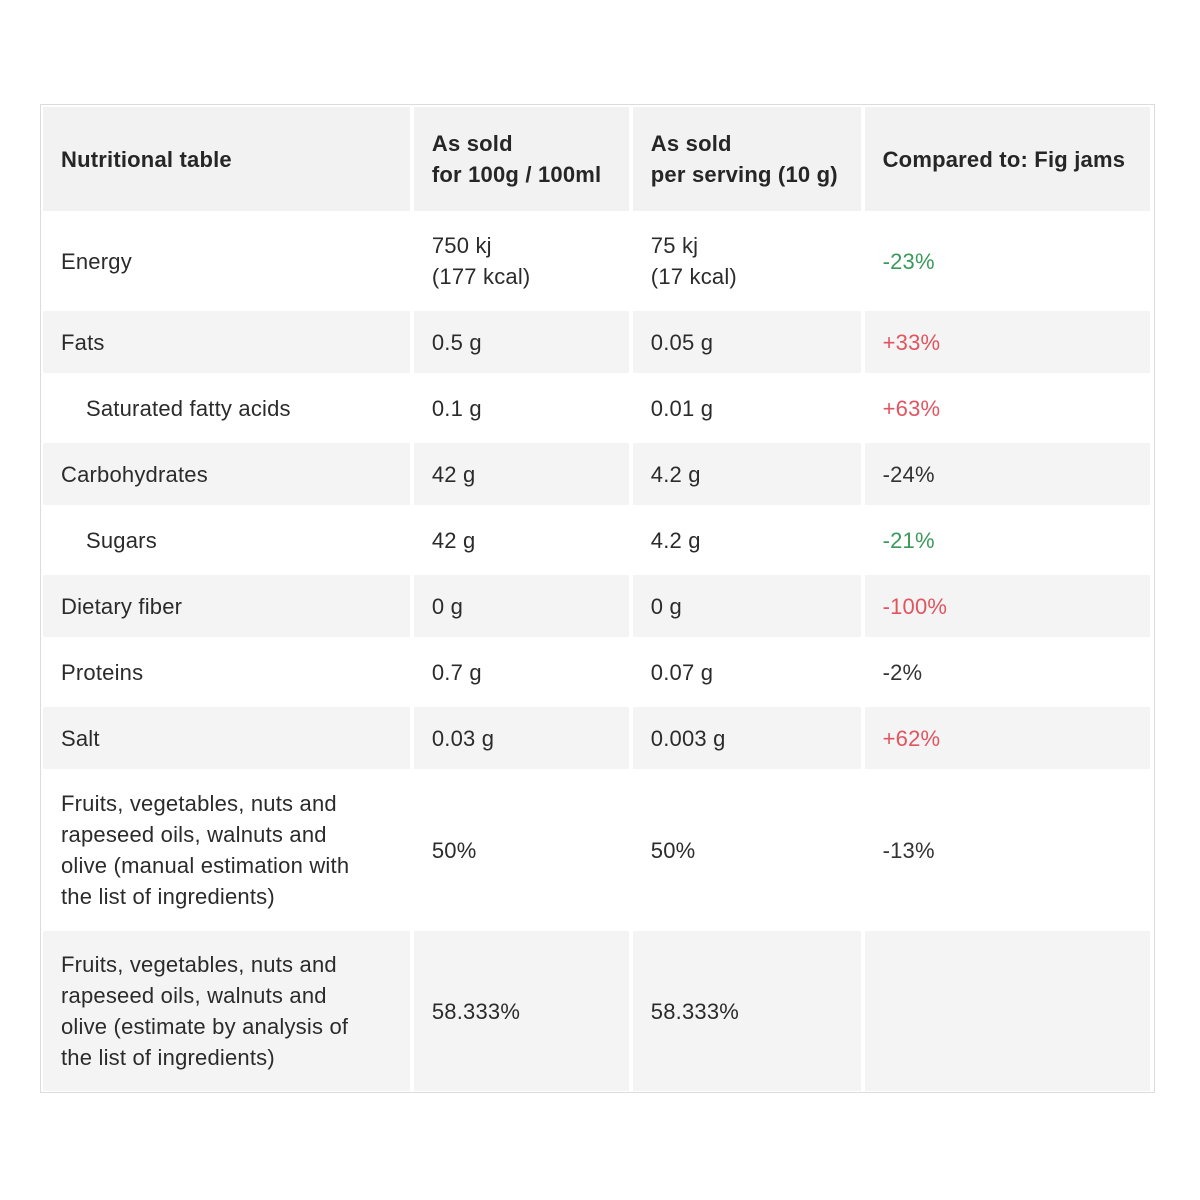  I want to click on perserving-cell: 75 kj (17 kcal), so click(746, 261).